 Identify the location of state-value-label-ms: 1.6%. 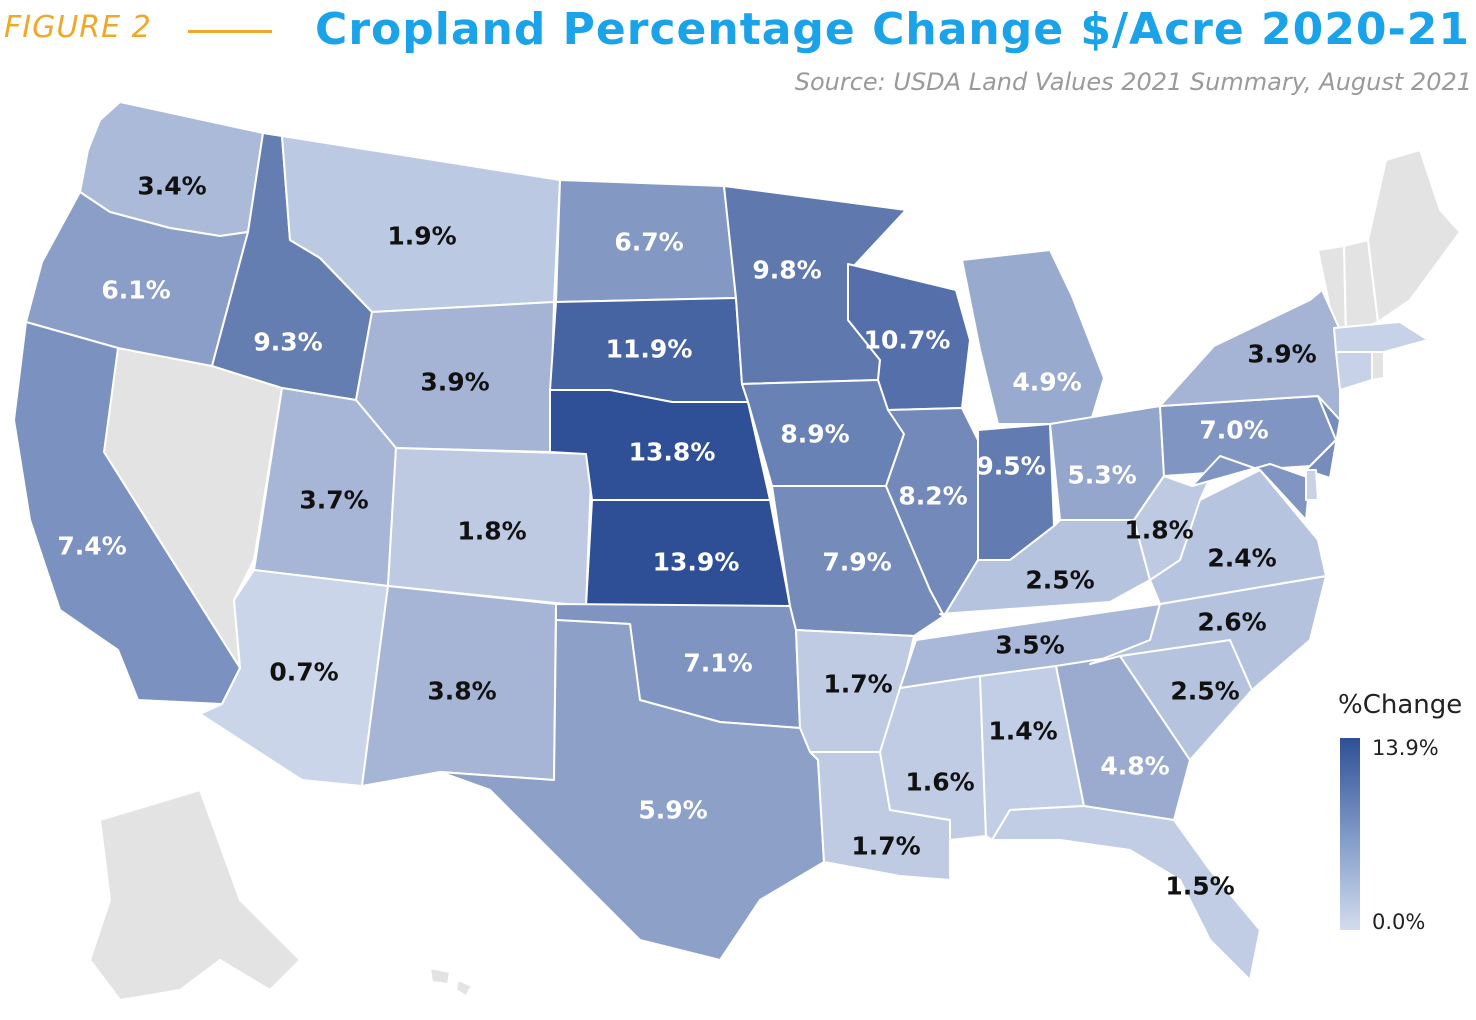
(940, 782).